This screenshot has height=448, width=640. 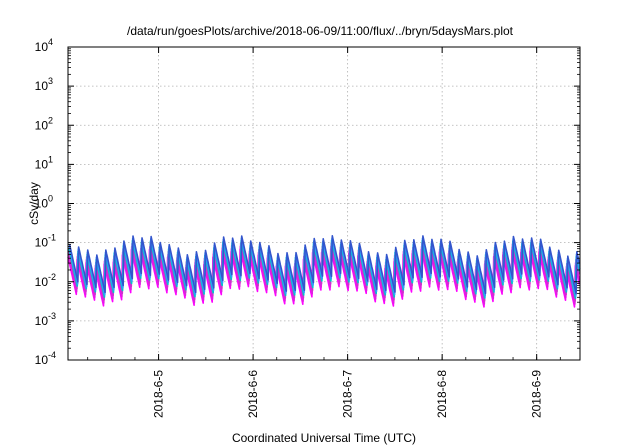 I want to click on y-tick-exponent: -3, so click(x=52, y=316).